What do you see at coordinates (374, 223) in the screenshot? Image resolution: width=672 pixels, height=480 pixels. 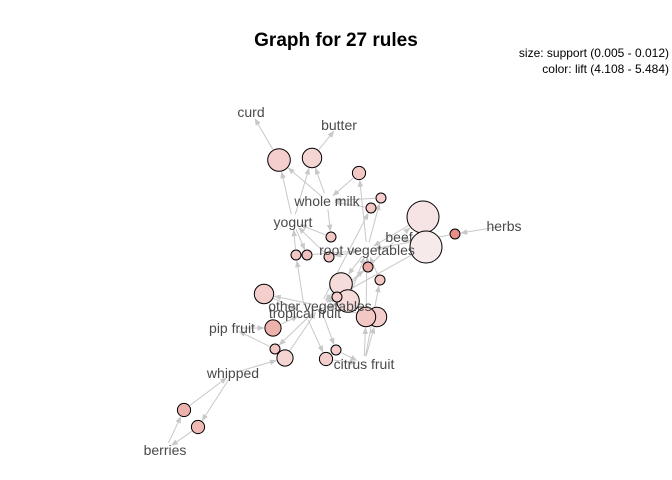 I see `edge-root_vegetables-to-r4` at bounding box center [374, 223].